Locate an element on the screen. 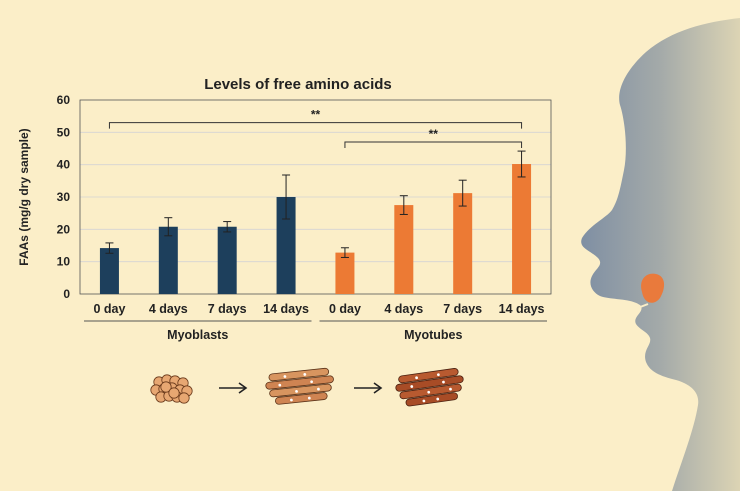  y-axis-label: FAAs (mg/g dry sample) is located at coordinates (24, 196).